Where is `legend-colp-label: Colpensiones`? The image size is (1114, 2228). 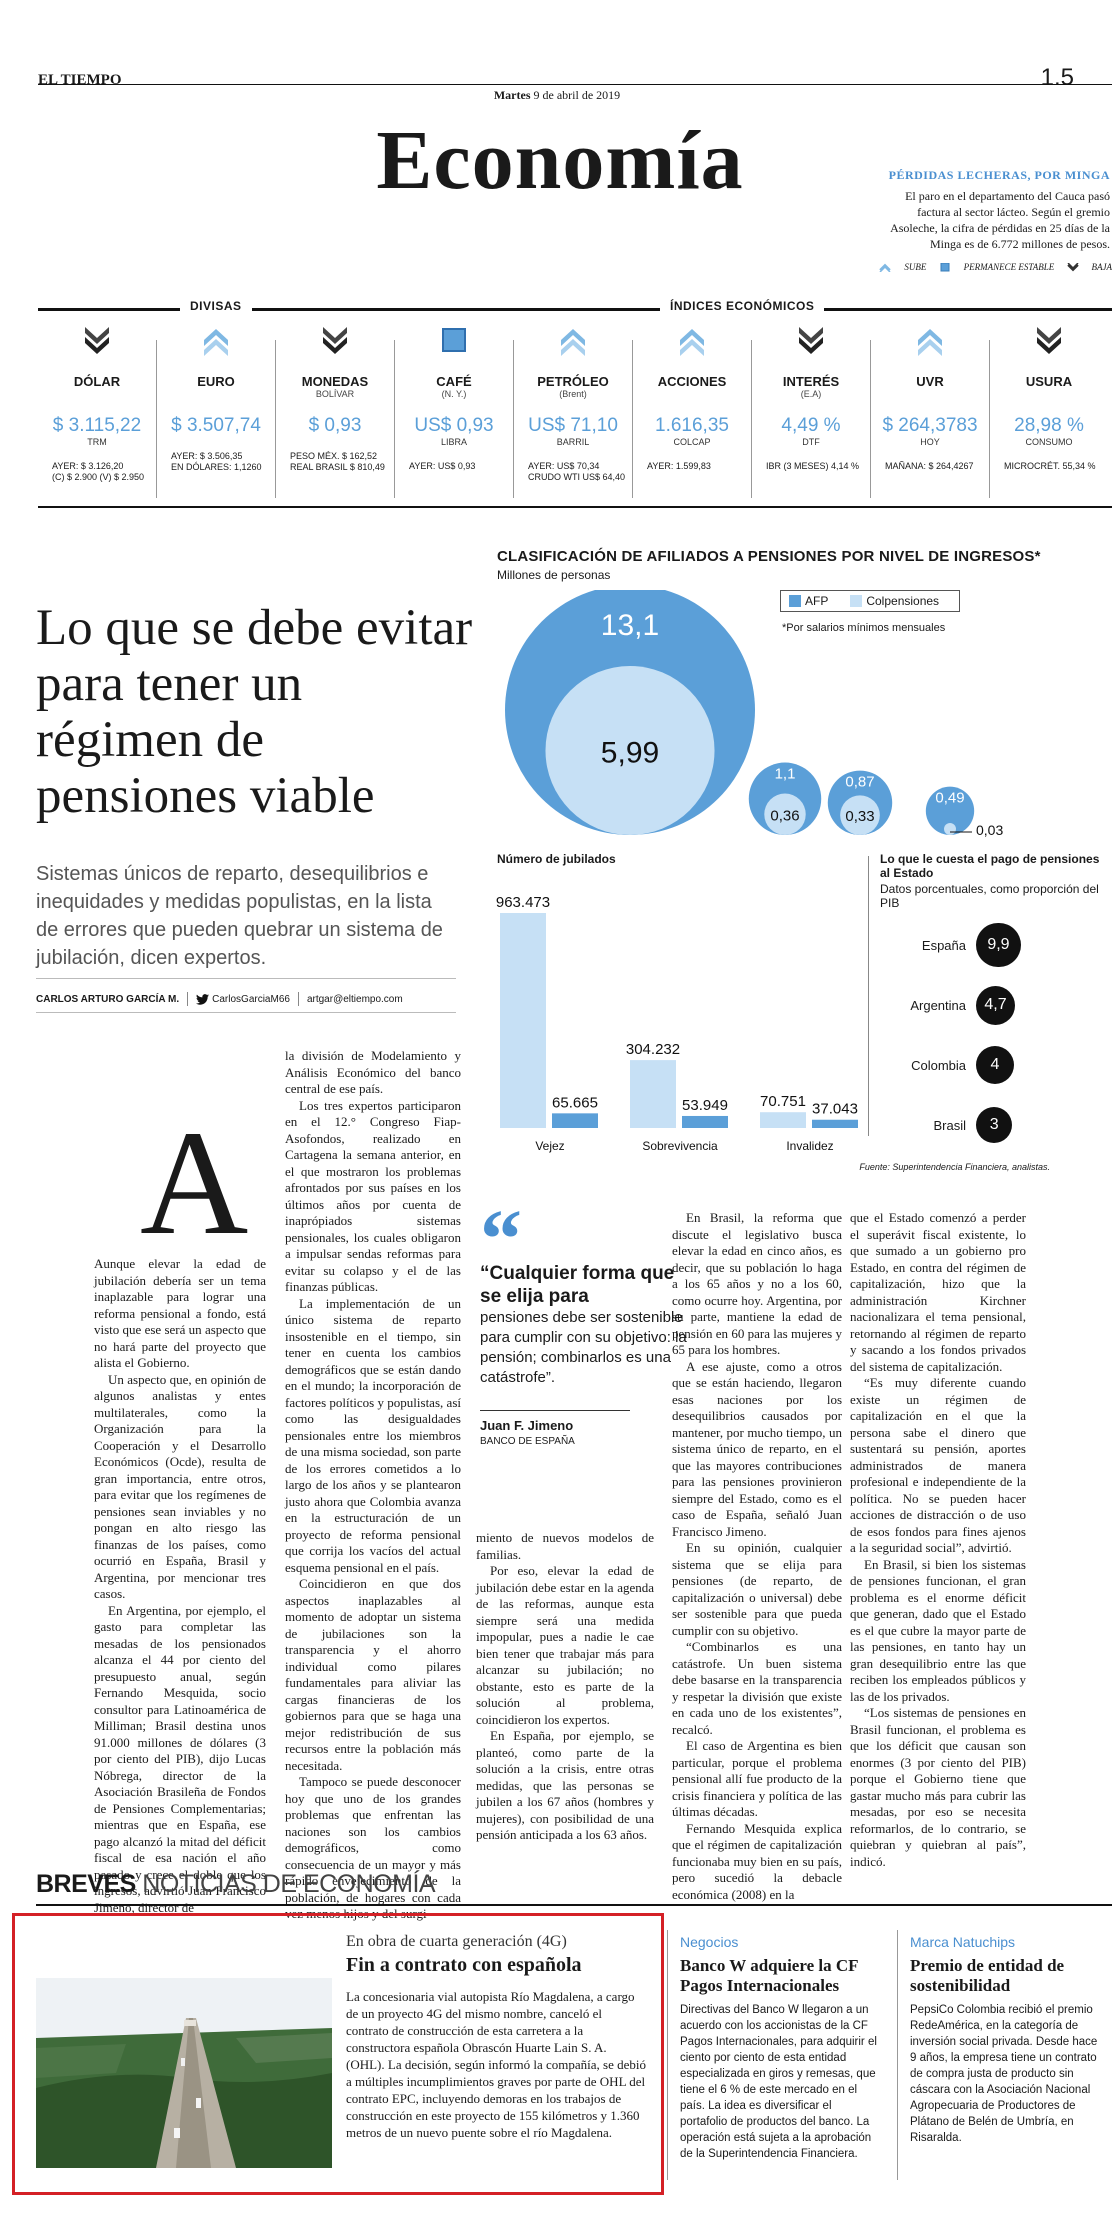
legend-colp-label: Colpensiones is located at coordinates (903, 601).